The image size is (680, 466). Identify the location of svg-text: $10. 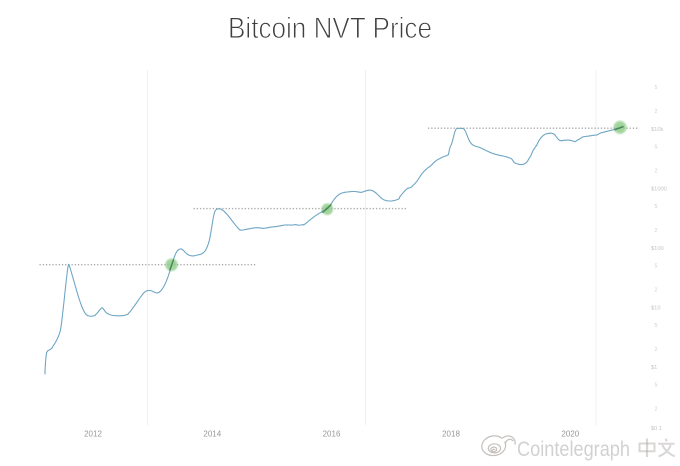
(656, 308).